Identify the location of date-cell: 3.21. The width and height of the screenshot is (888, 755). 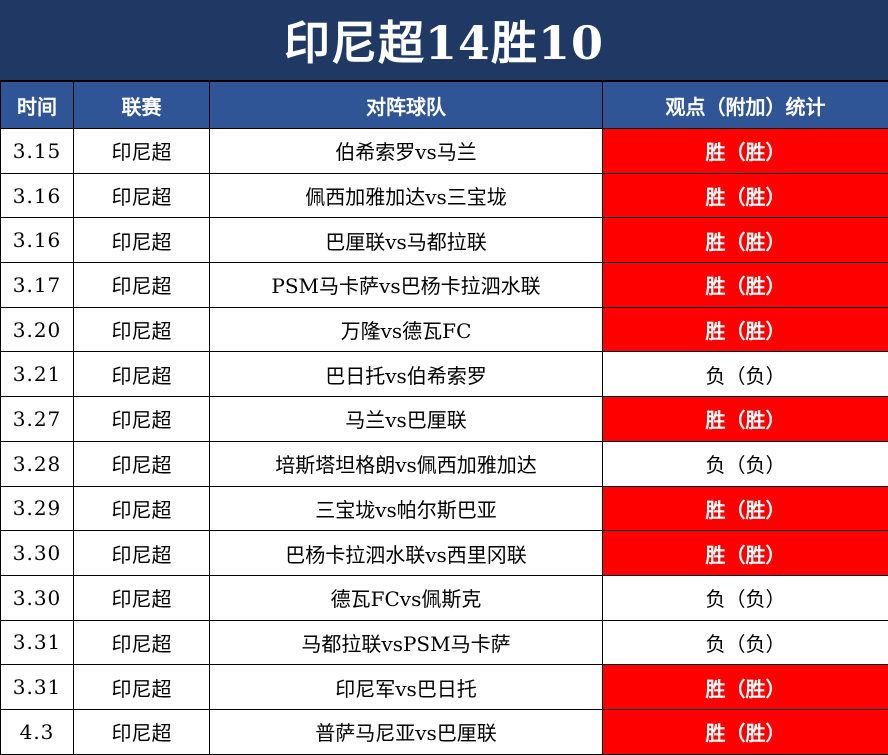
(37, 374).